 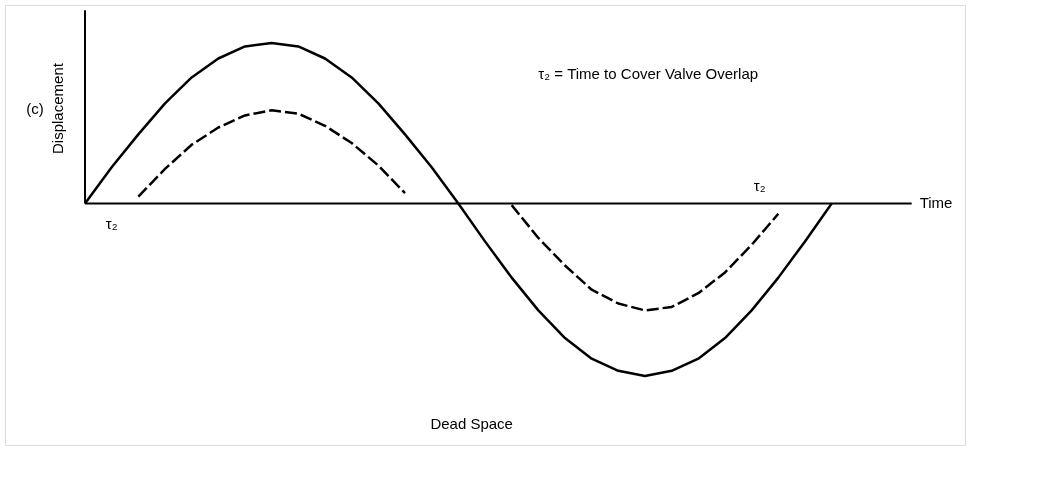 I want to click on text: Dead Space, so click(x=471, y=424).